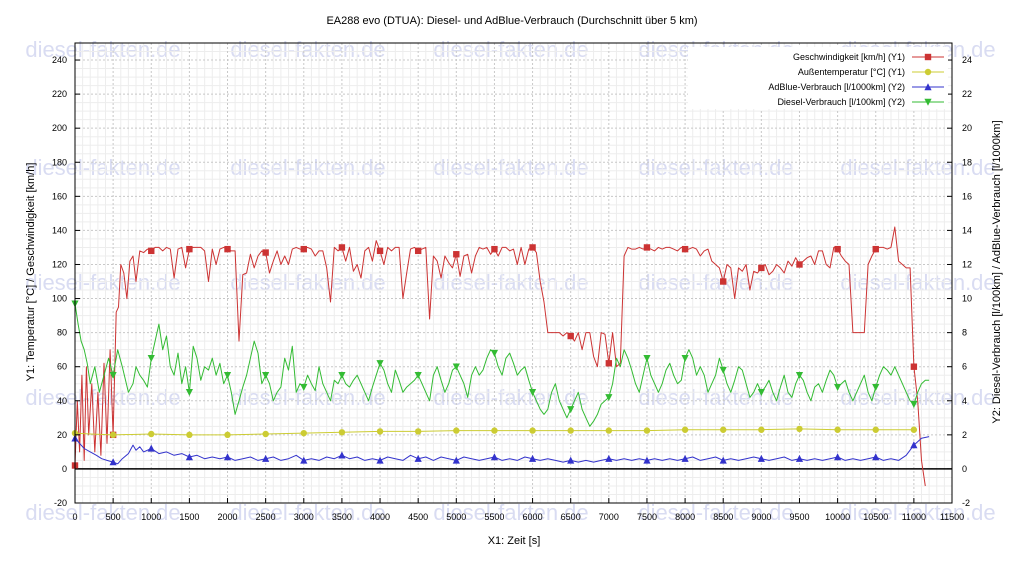 The image size is (1024, 581). Describe the element at coordinates (851, 72) in the screenshot. I see `legend-label: Außentemperatur [°C] (Y1)` at that location.